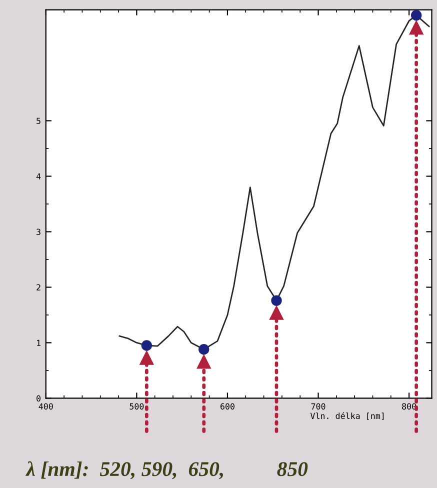 The width and height of the screenshot is (437, 488). What do you see at coordinates (318, 406) in the screenshot?
I see `x-tick-label: 700` at bounding box center [318, 406].